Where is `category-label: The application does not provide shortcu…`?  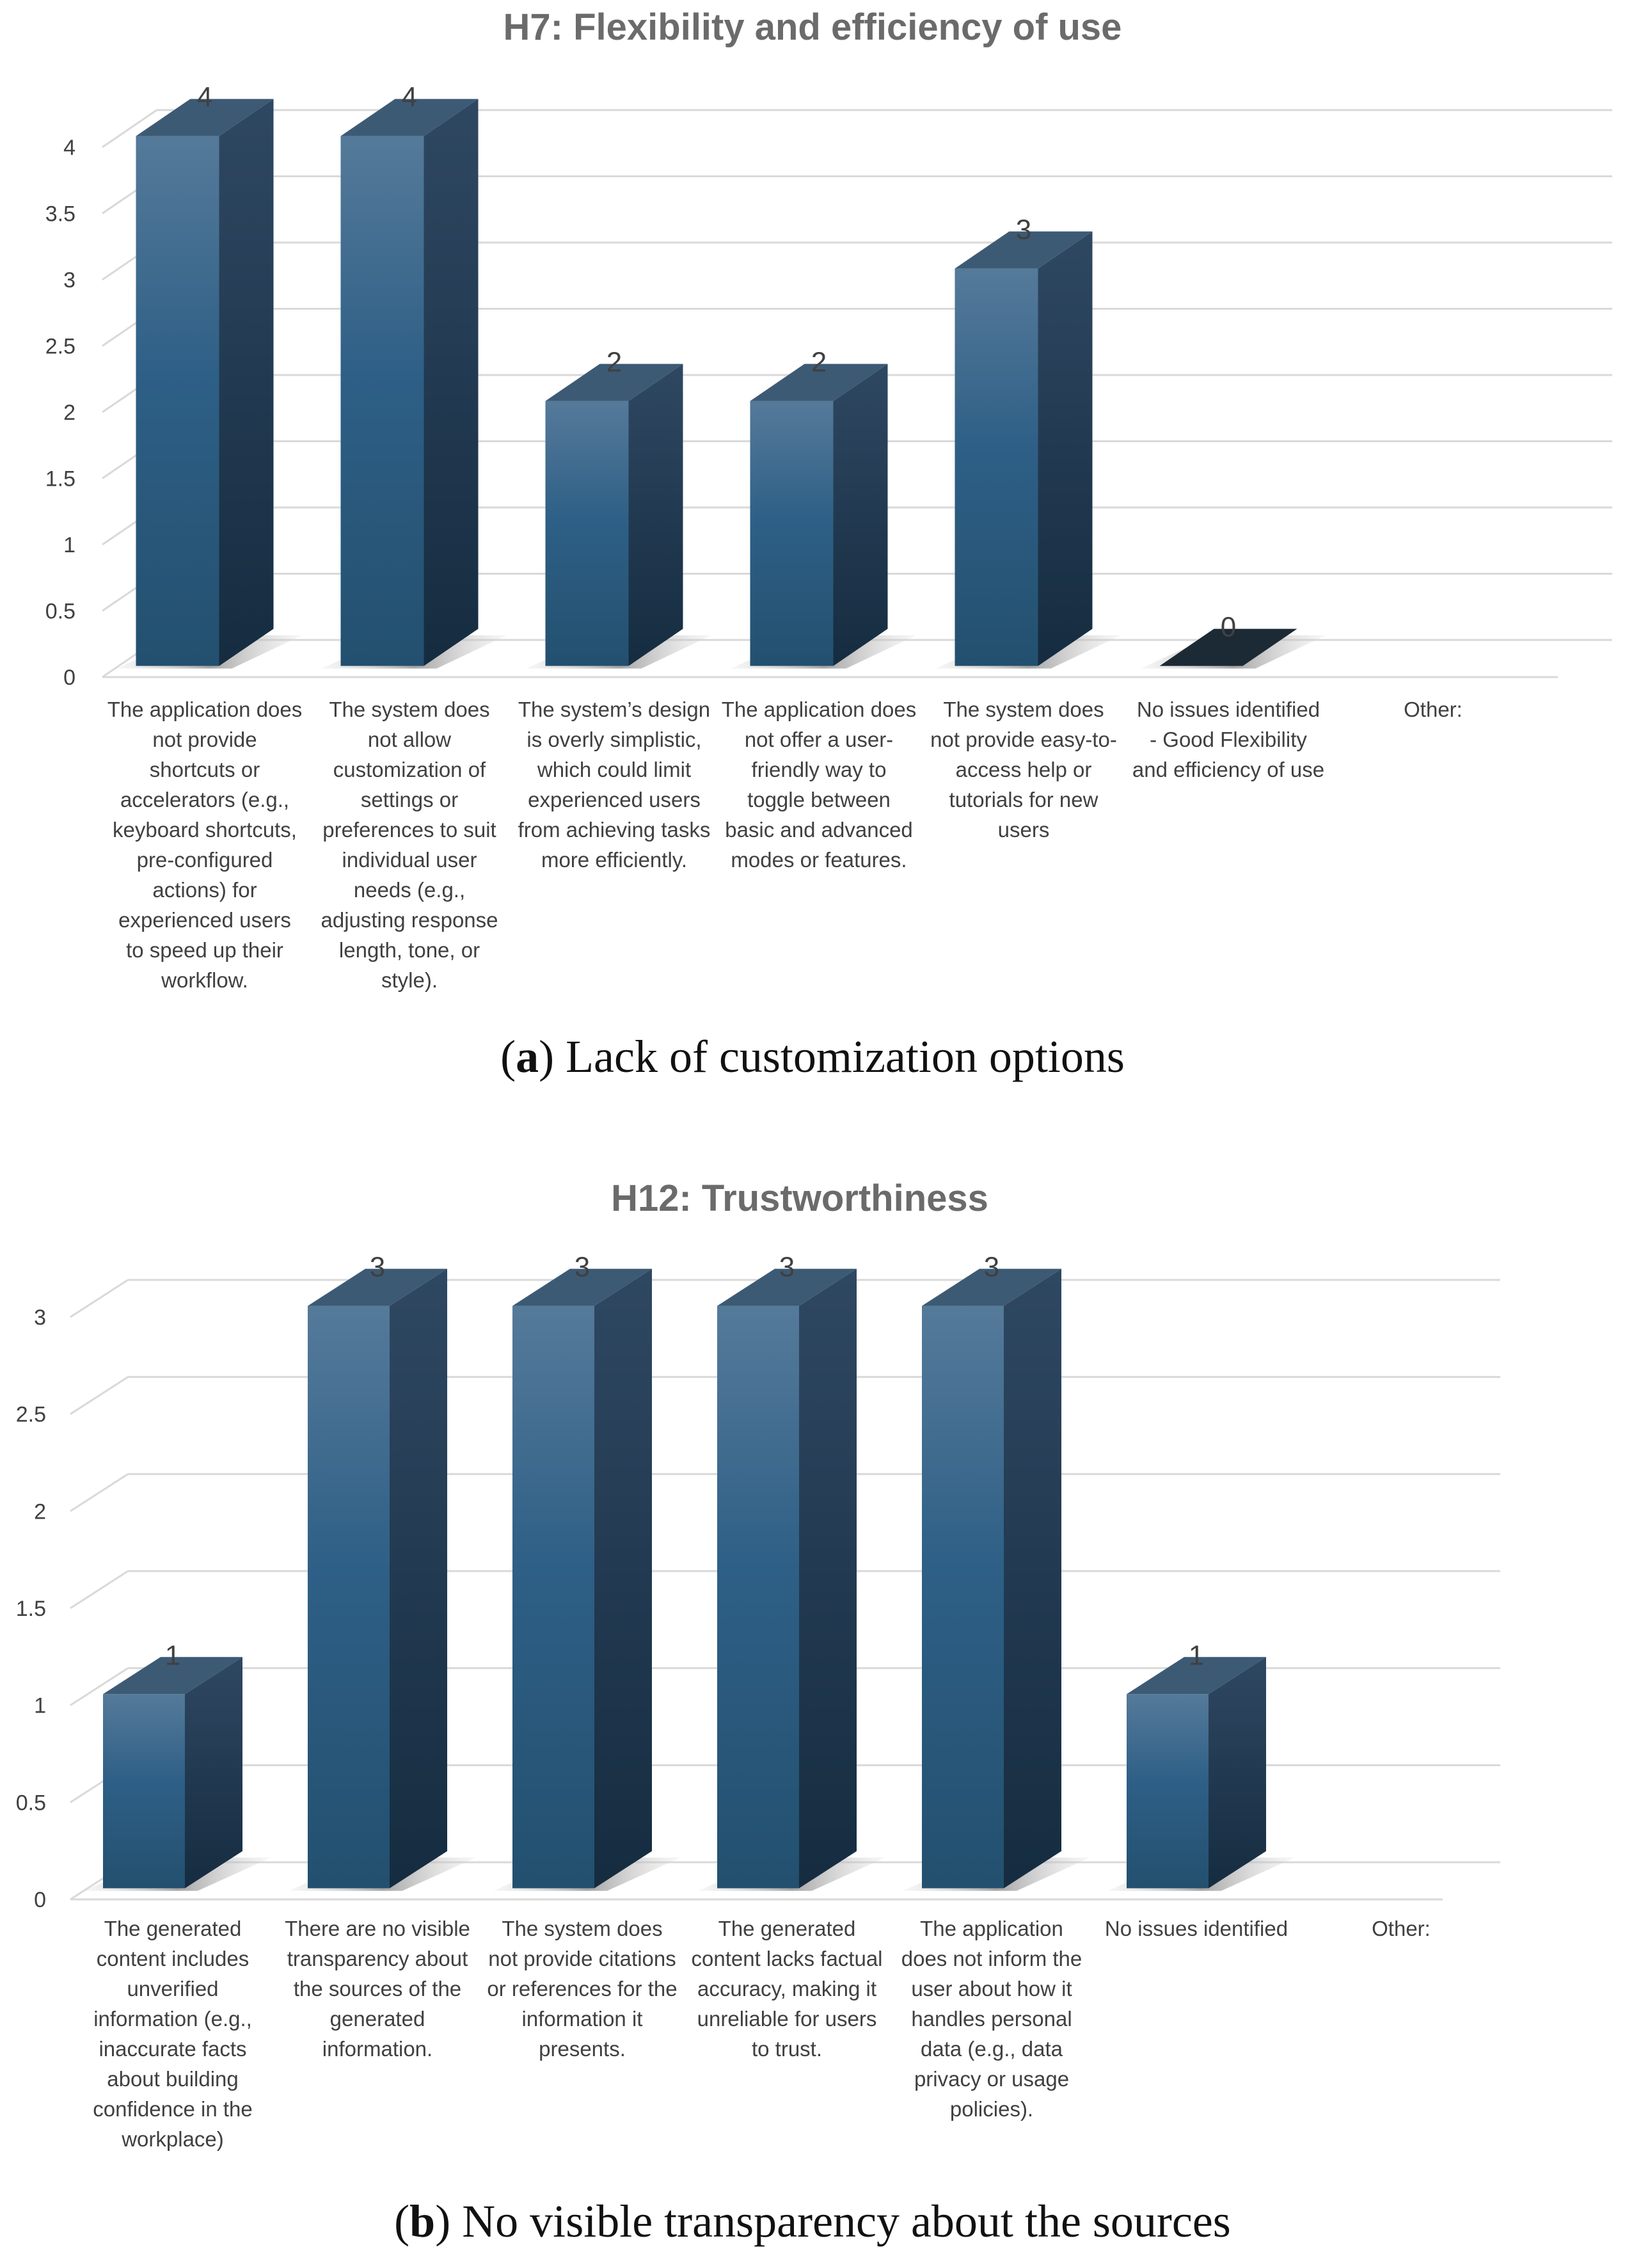
category-label: The application does not provide shortcu… is located at coordinates (205, 845).